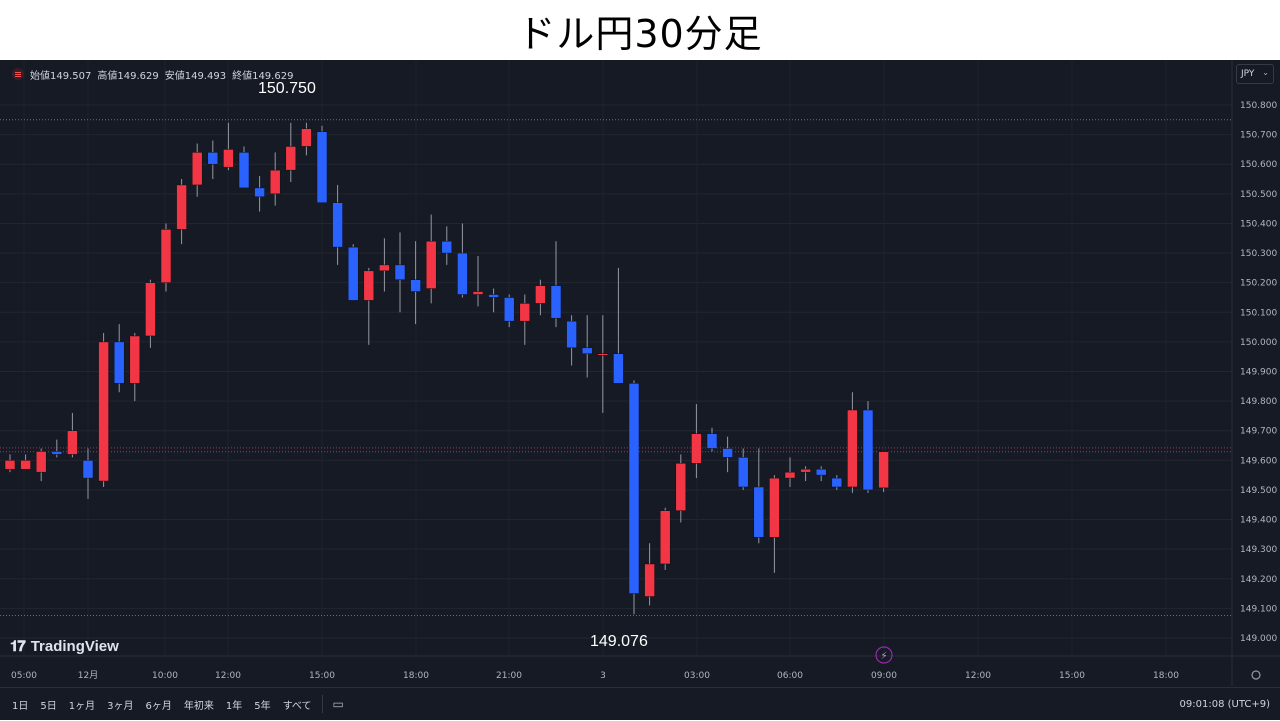  Describe the element at coordinates (697, 676) in the screenshot. I see `x-tick-label: 03:00` at that location.